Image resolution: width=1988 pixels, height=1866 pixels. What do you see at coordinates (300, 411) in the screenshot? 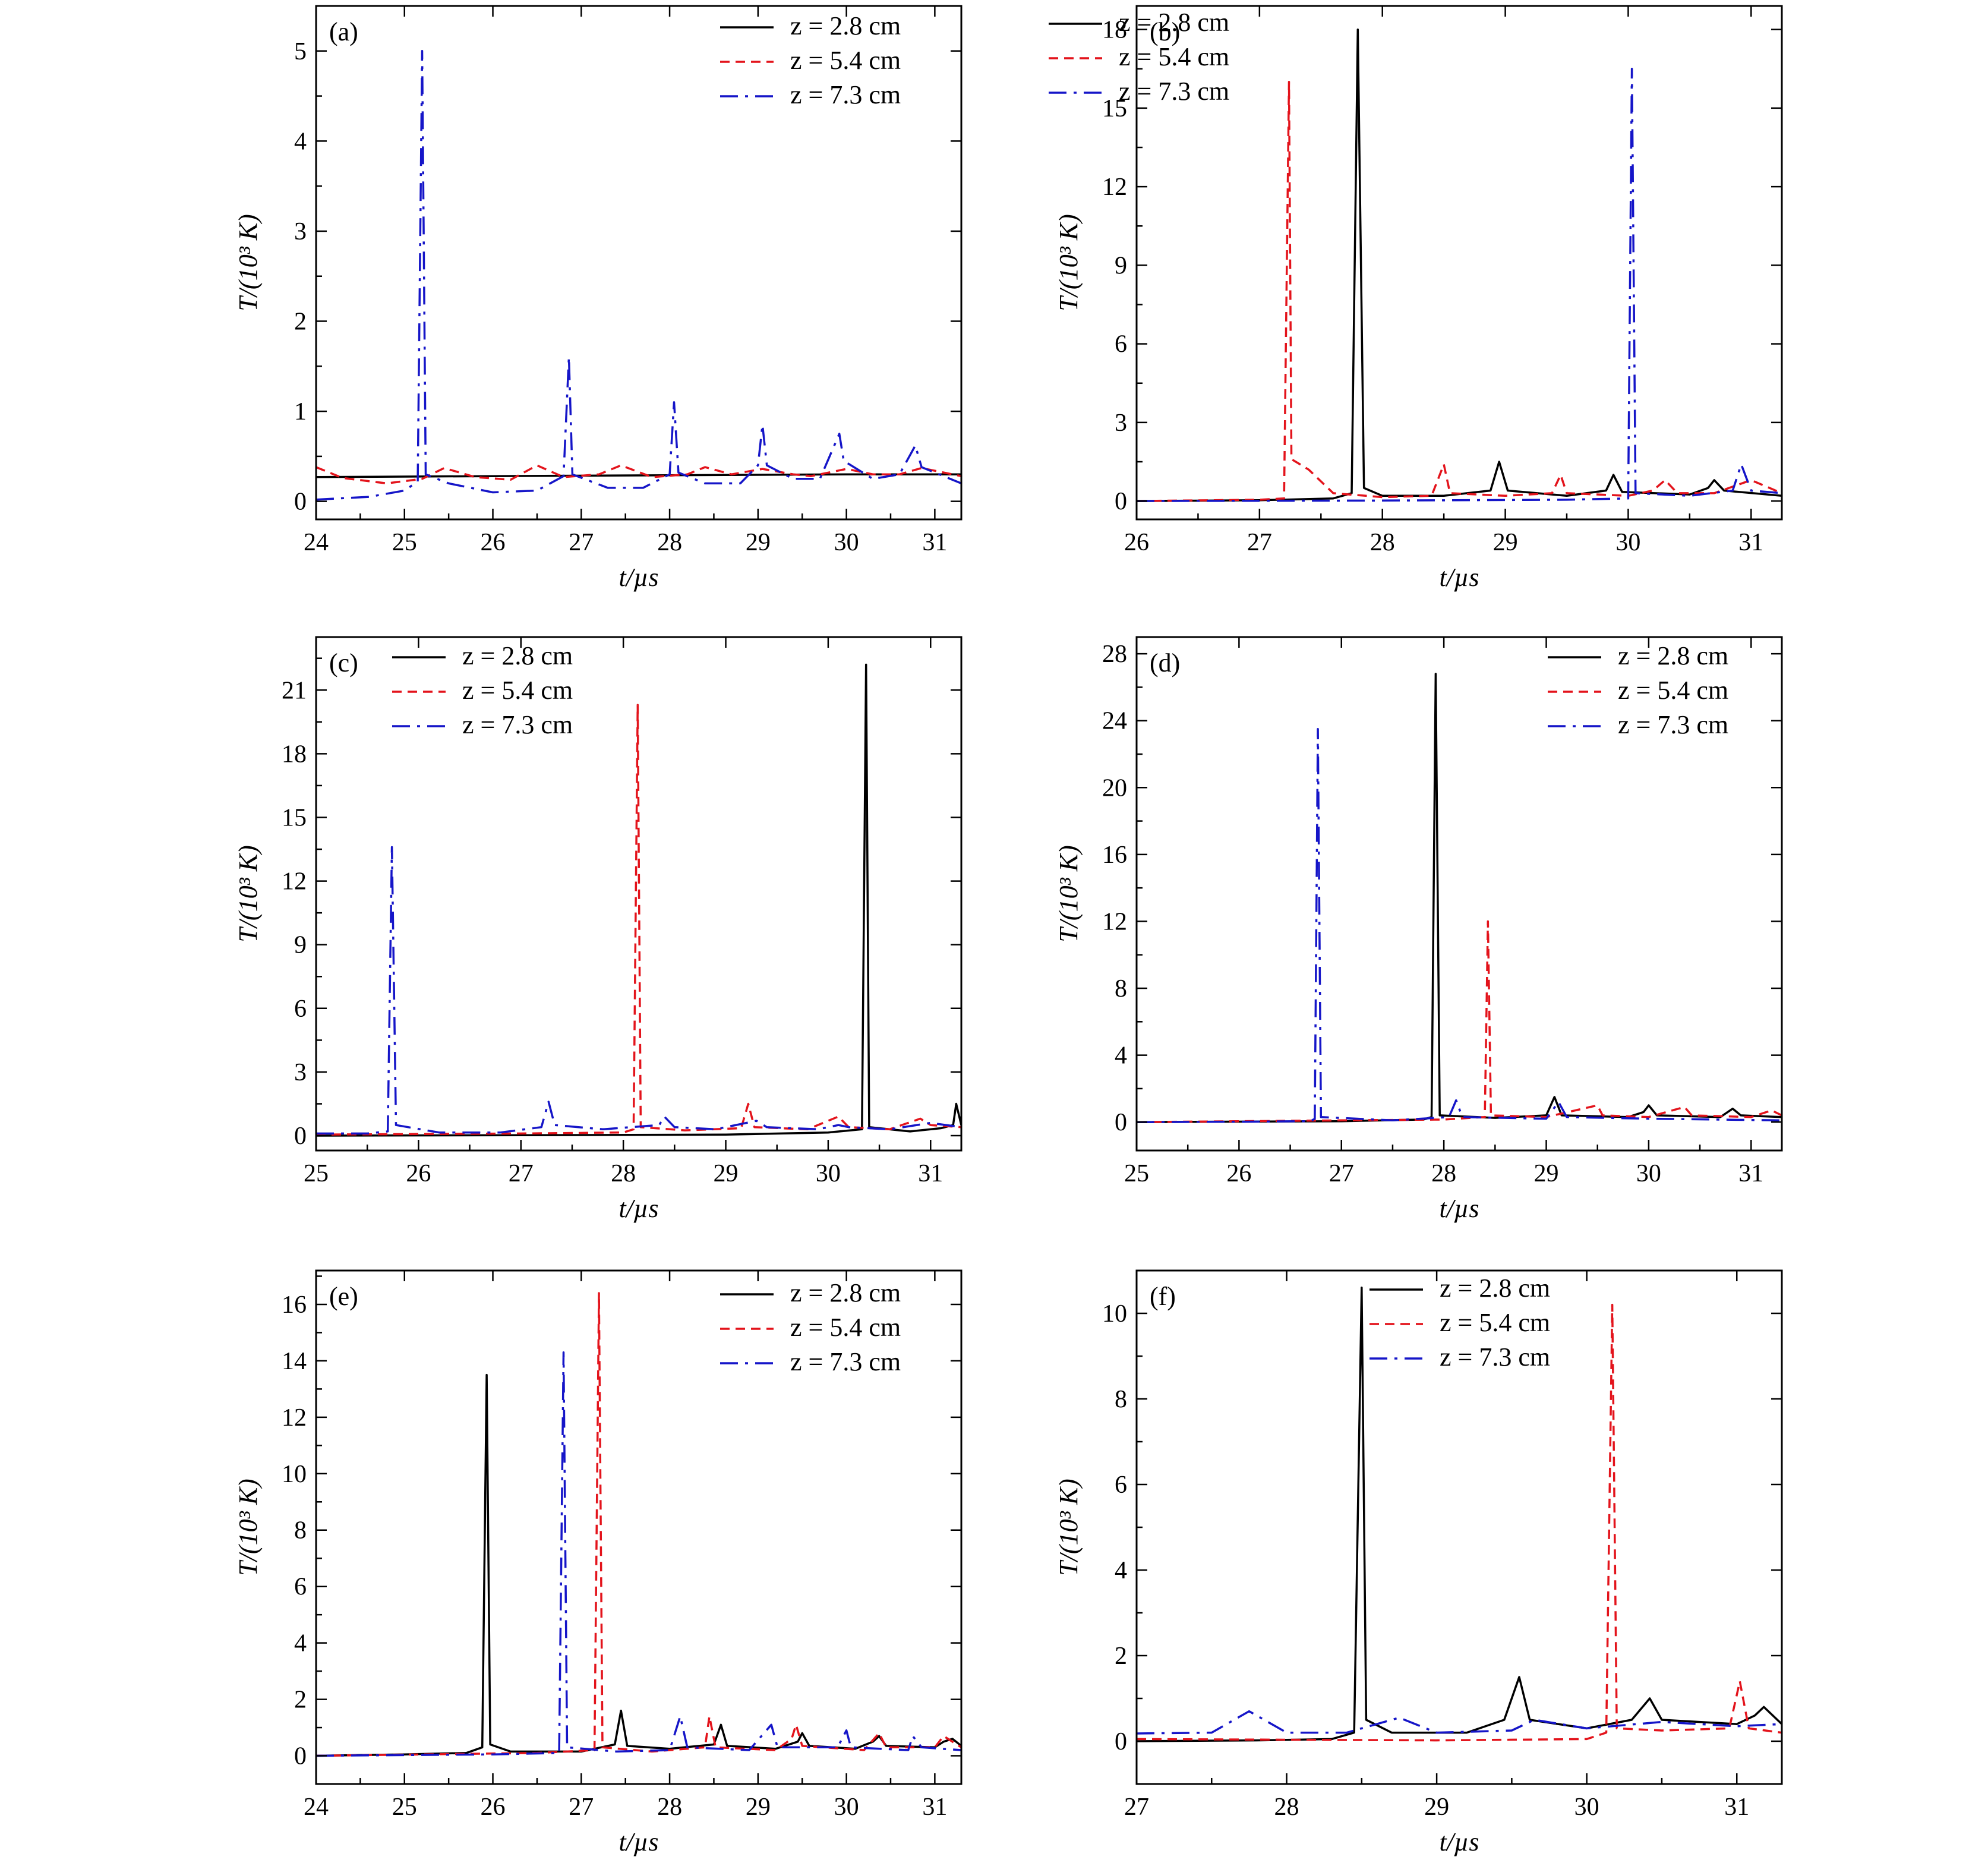
I see `y-tick-label: 1` at bounding box center [300, 411].